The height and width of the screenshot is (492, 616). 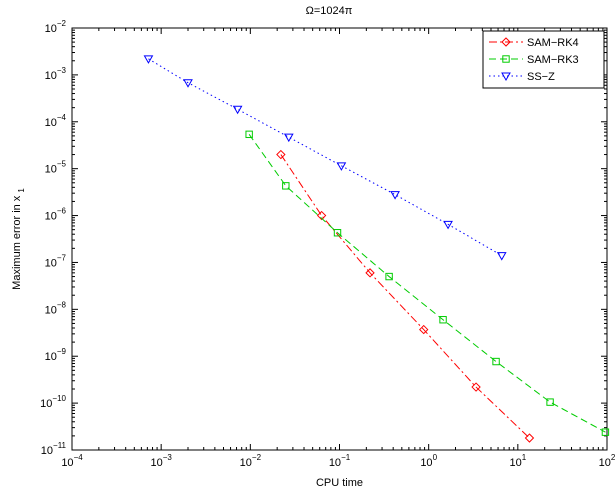 What do you see at coordinates (339, 483) in the screenshot?
I see `x-axis-label: CPU time` at bounding box center [339, 483].